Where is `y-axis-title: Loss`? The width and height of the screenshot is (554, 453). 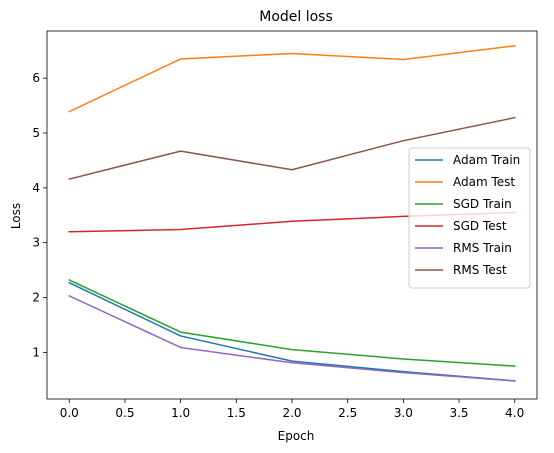
y-axis-title: Loss is located at coordinates (16, 216).